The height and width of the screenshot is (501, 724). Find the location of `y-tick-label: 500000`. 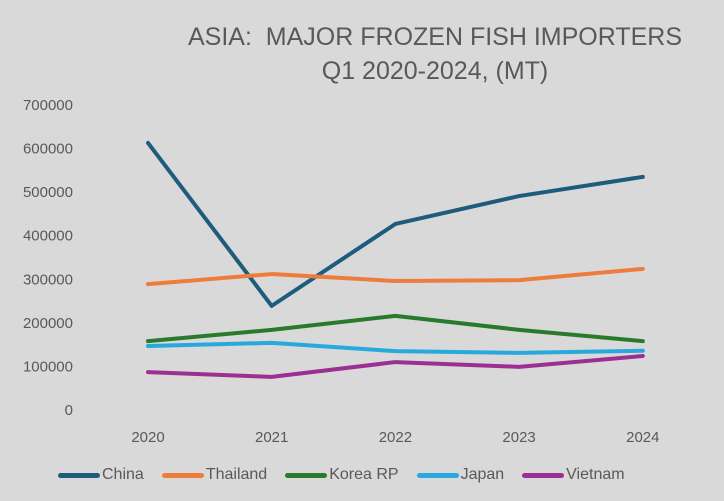

y-tick-label: 500000 is located at coordinates (48, 192).